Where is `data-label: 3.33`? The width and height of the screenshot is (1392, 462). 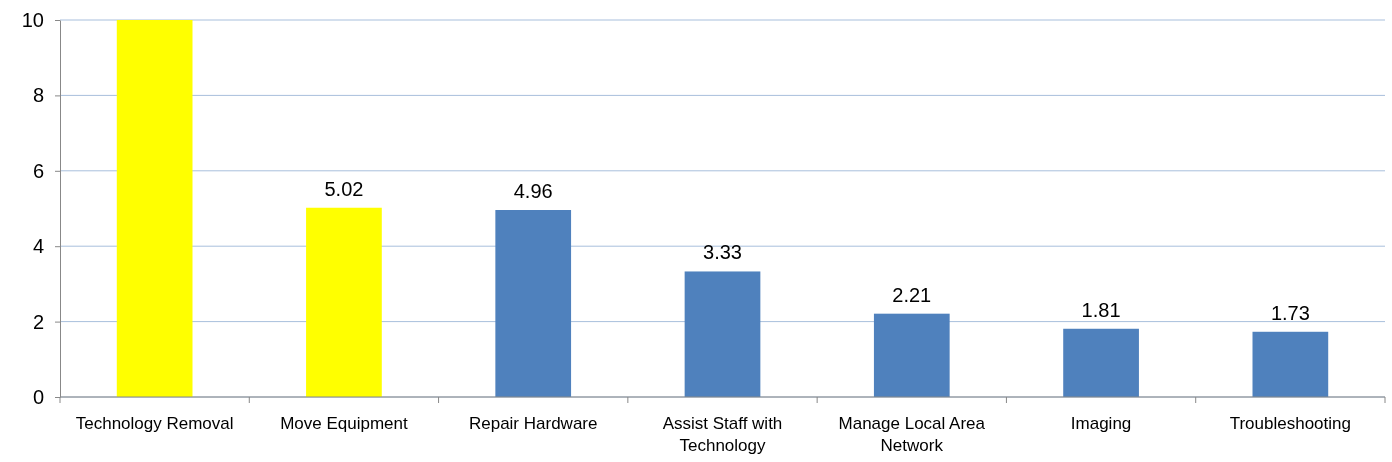 data-label: 3.33 is located at coordinates (722, 252).